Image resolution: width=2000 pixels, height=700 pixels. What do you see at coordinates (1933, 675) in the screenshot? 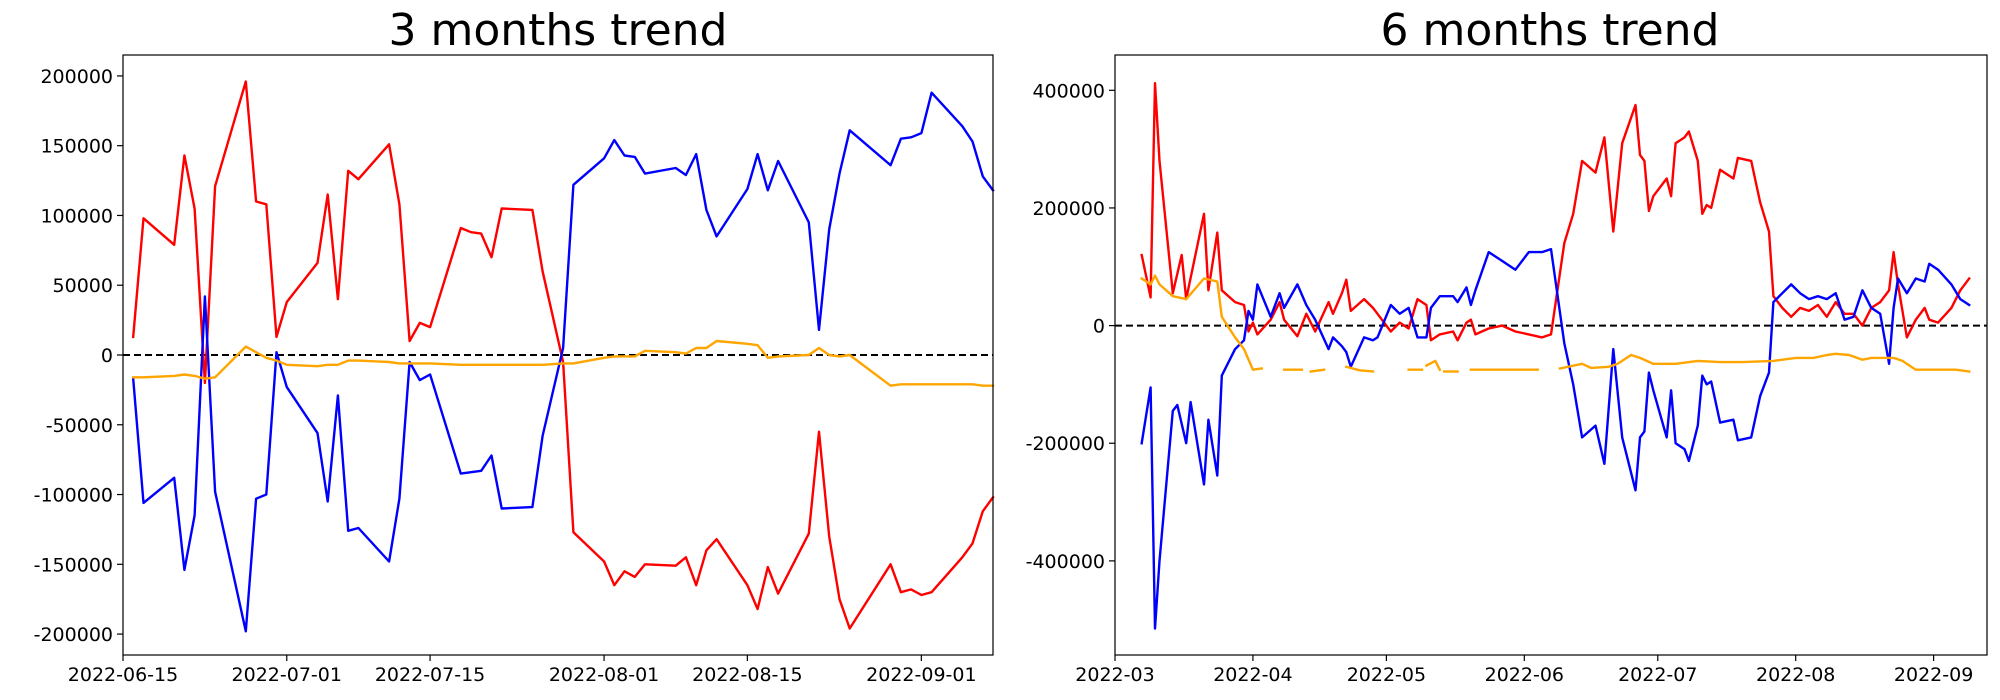
I see `x-tick-label: 2022-09` at bounding box center [1933, 675].